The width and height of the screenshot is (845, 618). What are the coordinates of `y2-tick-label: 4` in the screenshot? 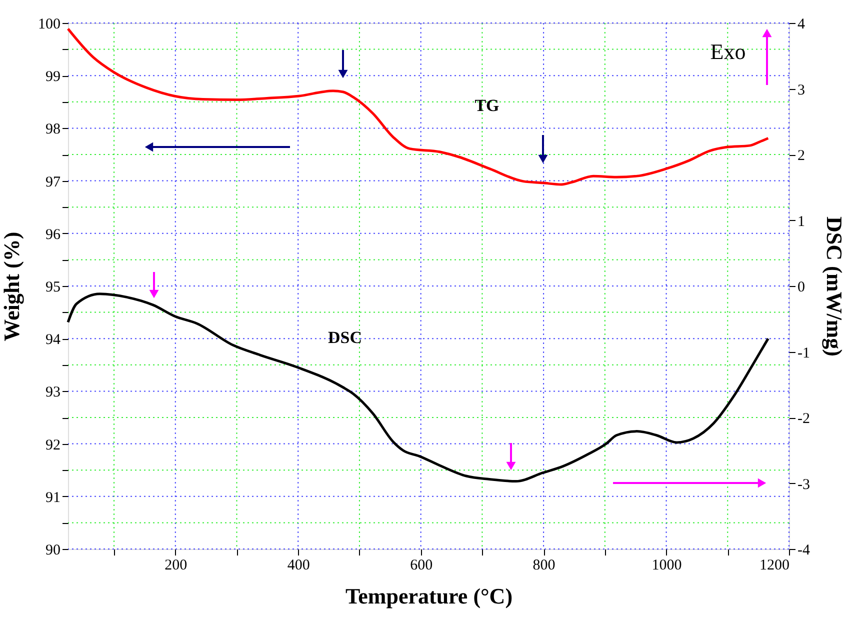 It's located at (802, 24).